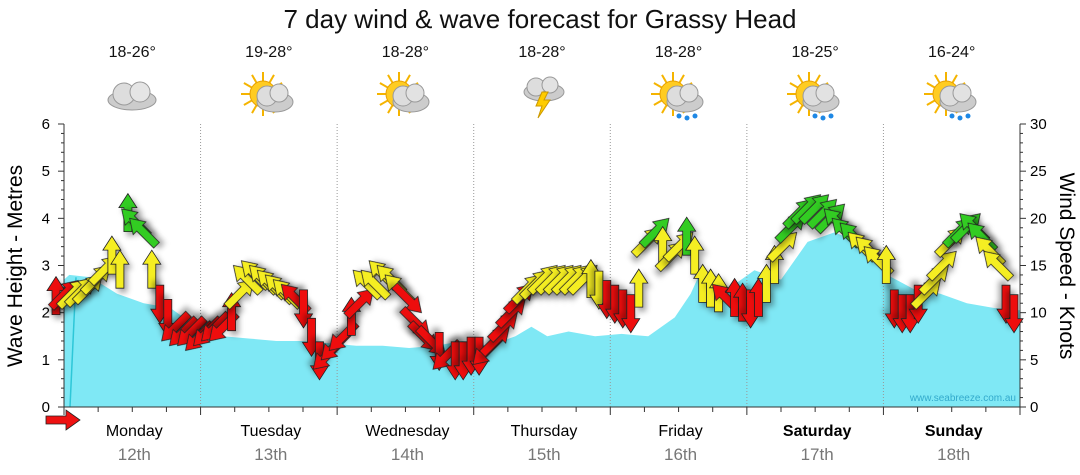  I want to click on storm-icon, so click(542, 98).